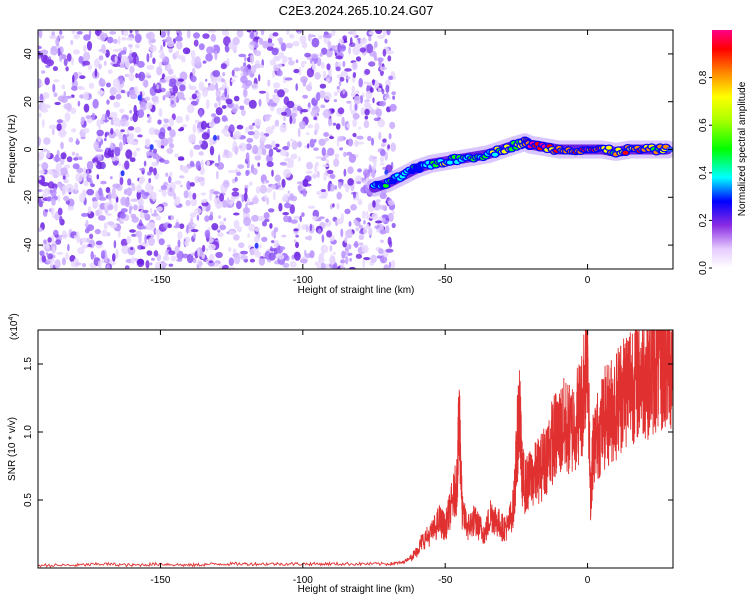 The width and height of the screenshot is (750, 600). Describe the element at coordinates (12, 449) in the screenshot. I see `snr-y-axis-label: SNR (10 * v/v)` at that location.